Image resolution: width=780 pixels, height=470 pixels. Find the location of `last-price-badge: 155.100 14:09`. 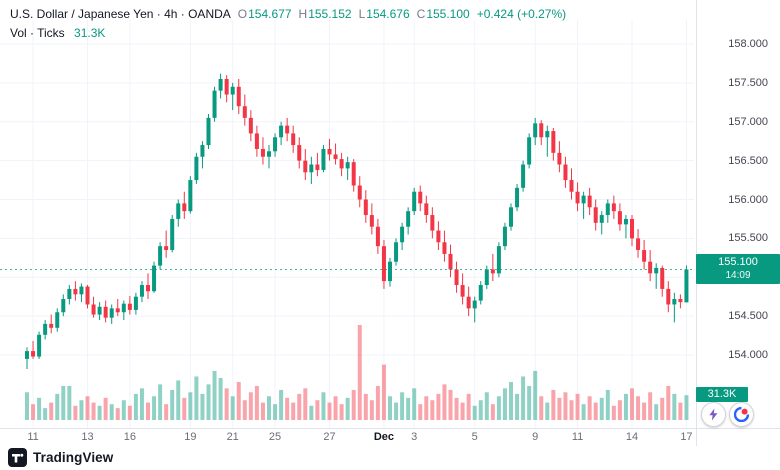

last-price-badge: 155.100 14:09 is located at coordinates (738, 269).